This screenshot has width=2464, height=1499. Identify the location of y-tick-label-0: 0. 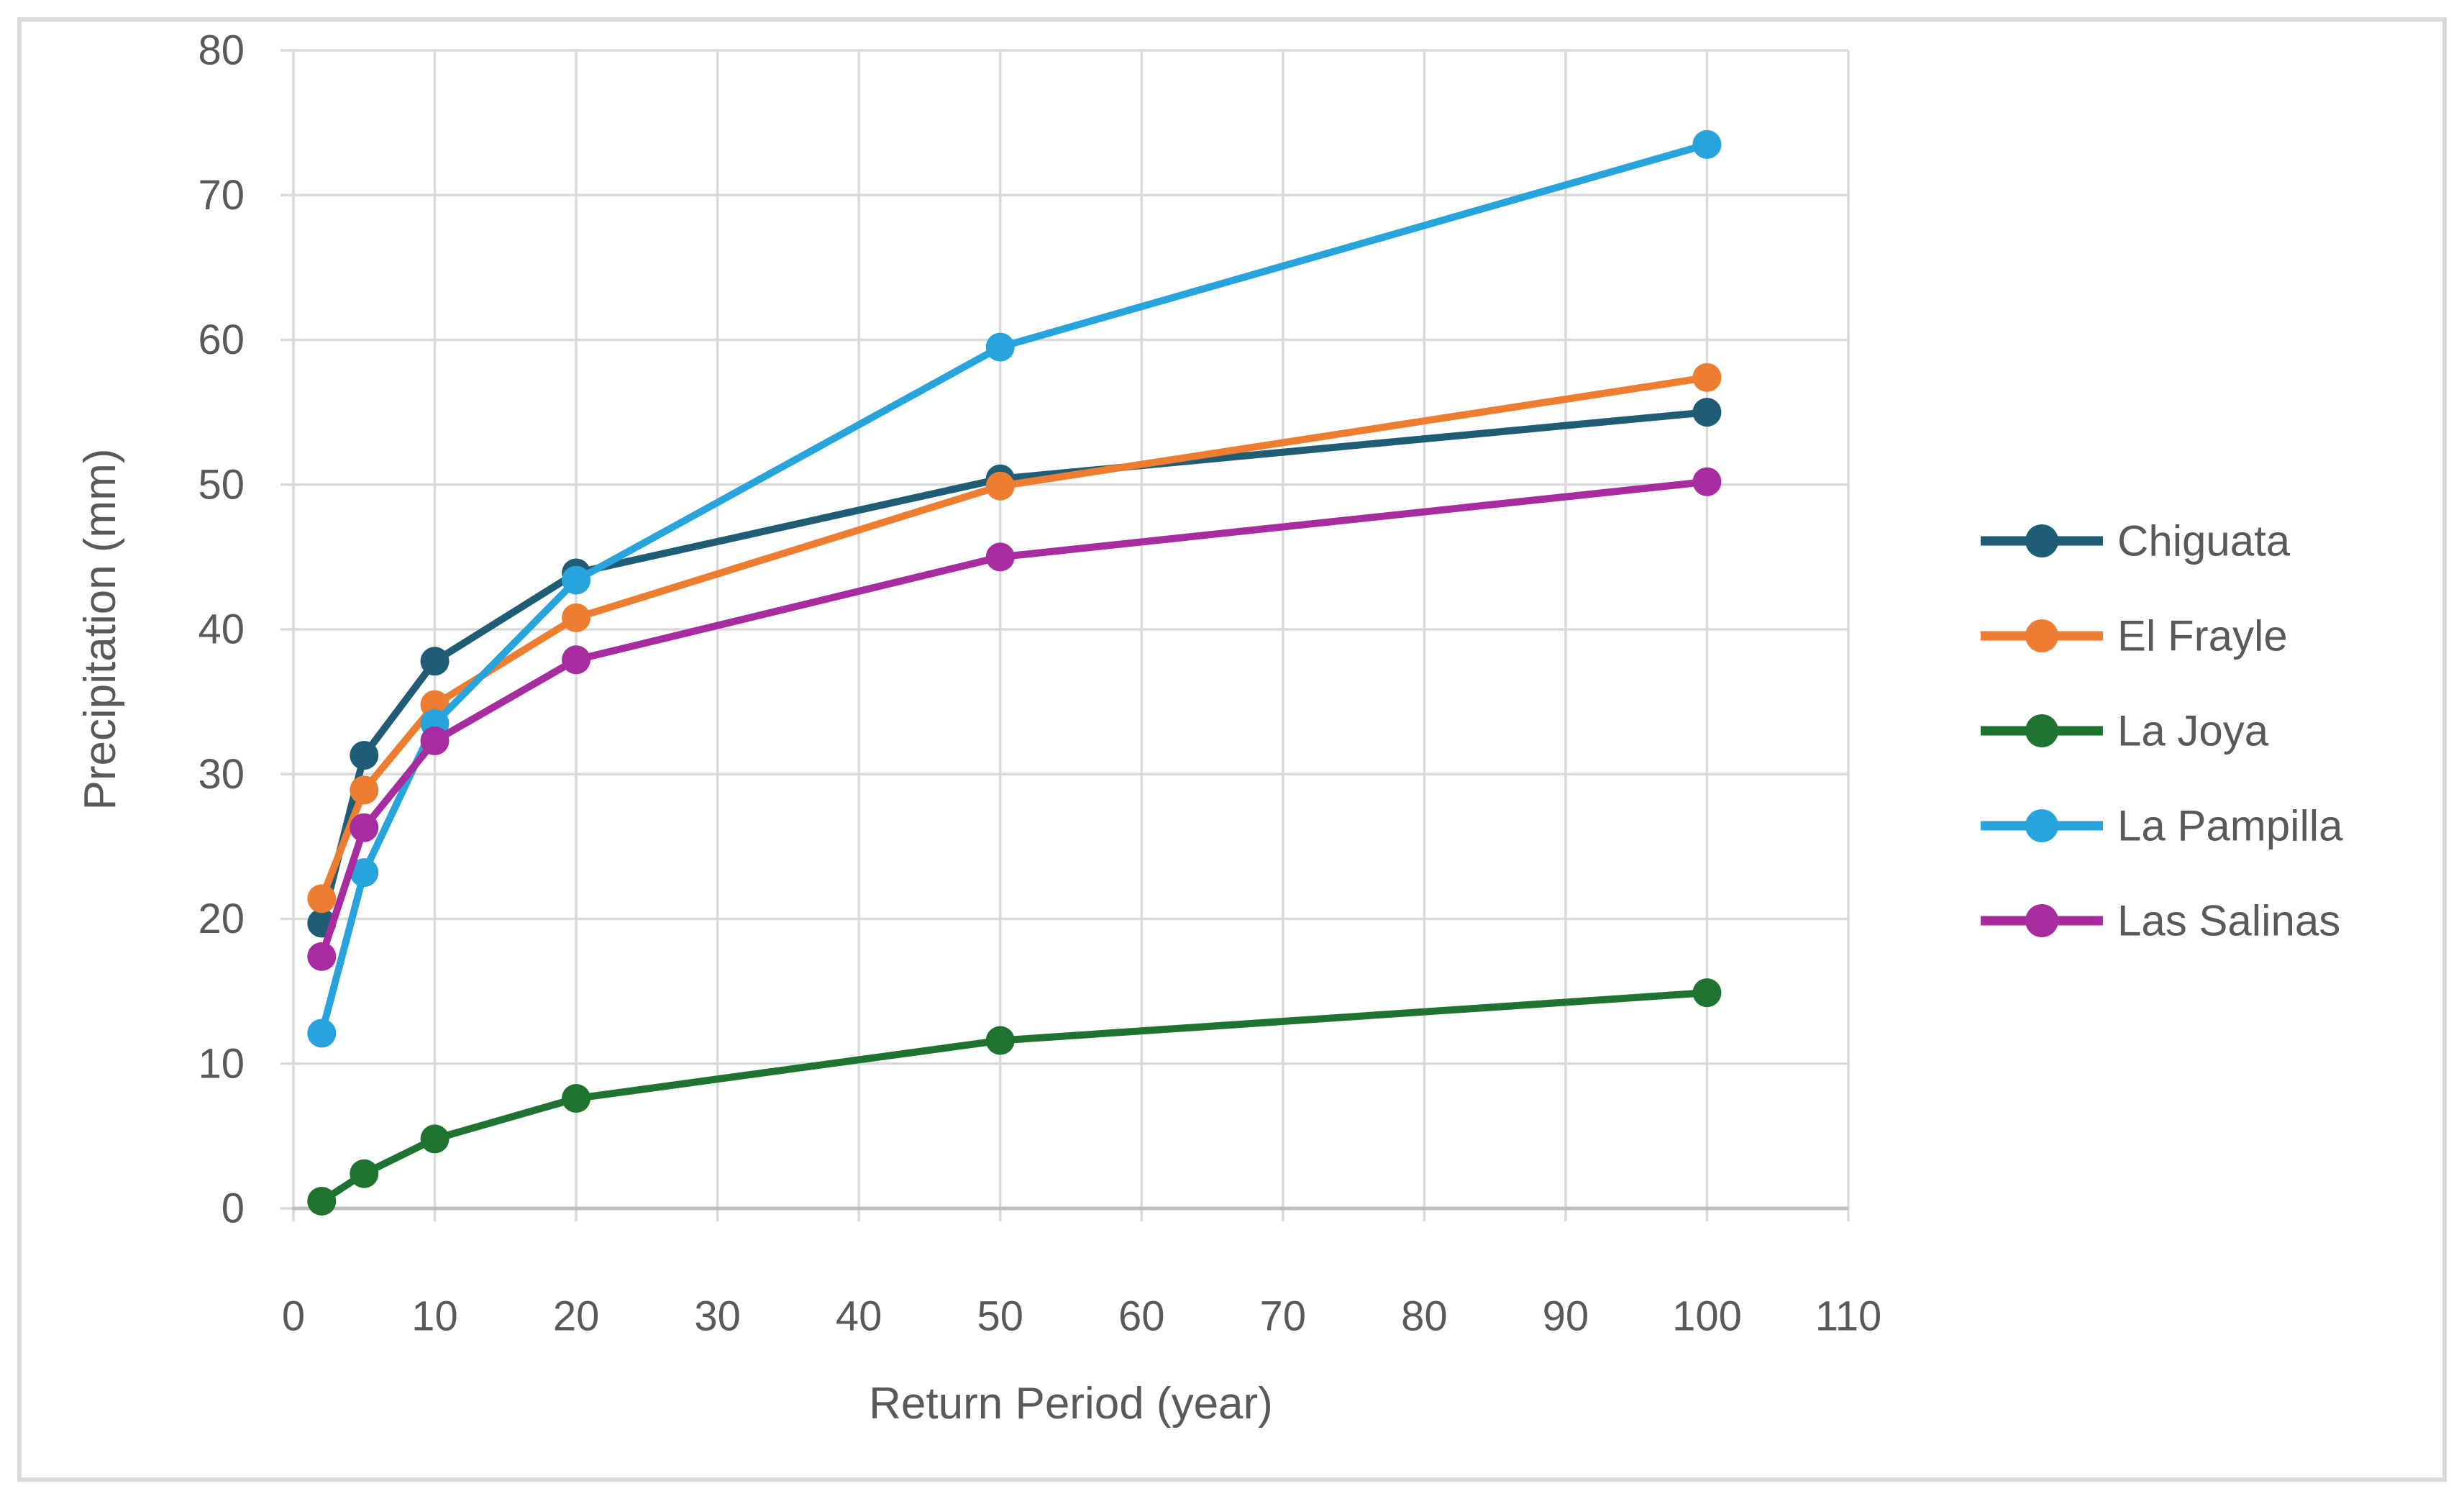
(234, 1208).